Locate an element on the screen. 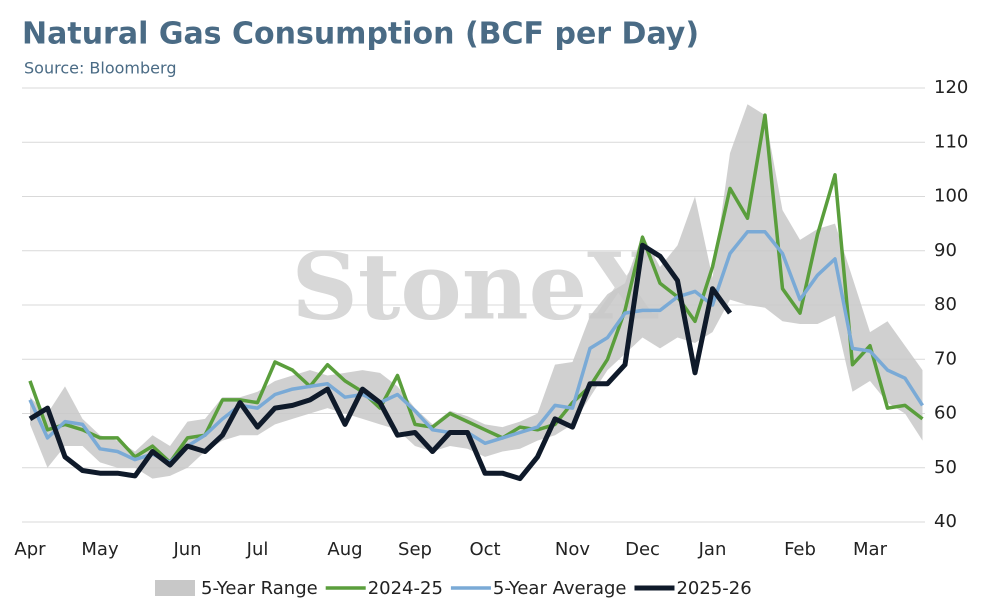 The width and height of the screenshot is (994, 610). x-tick-label: Jun is located at coordinates (186, 549).